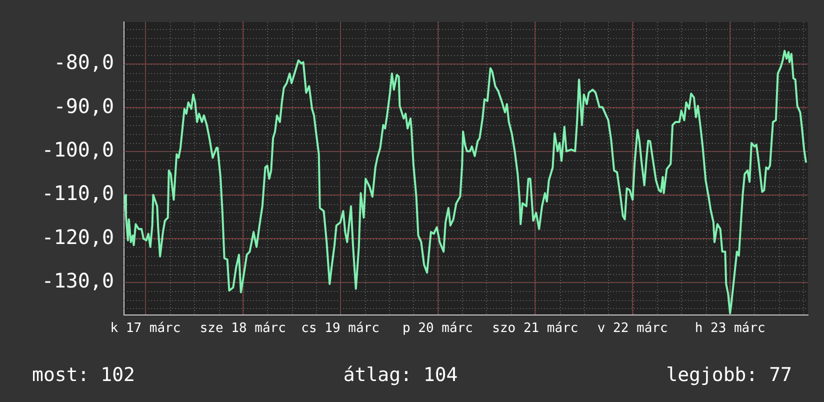 Image resolution: width=824 pixels, height=402 pixels. Describe the element at coordinates (84, 62) in the screenshot. I see `y-tick-label: -80,0` at that location.